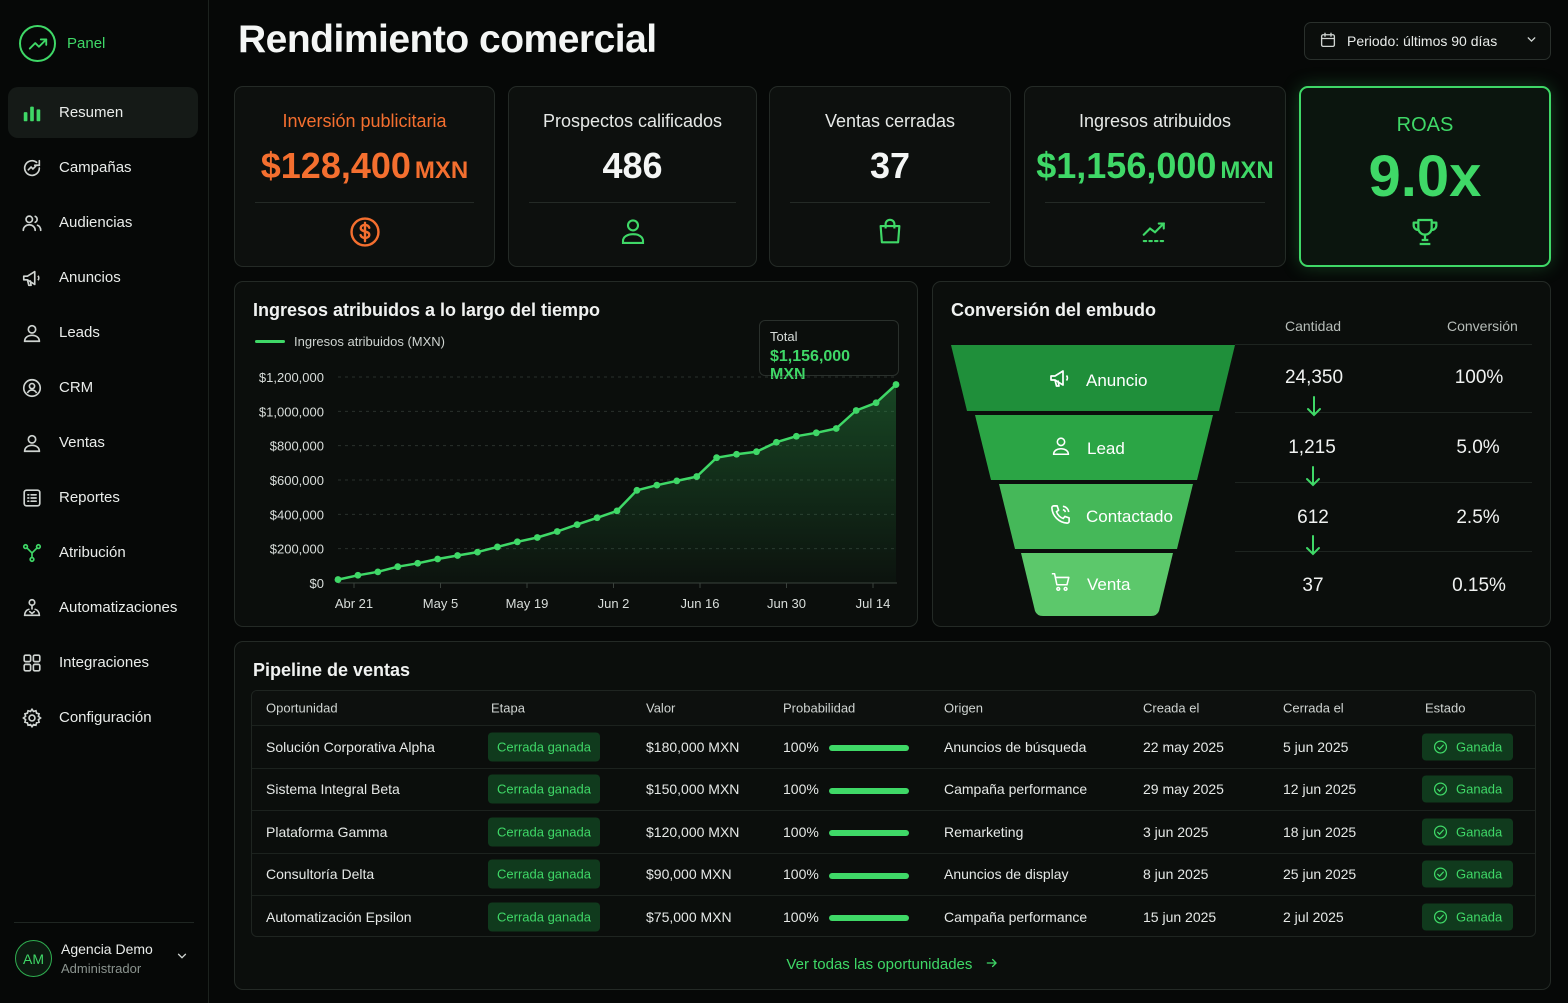 Image resolution: width=1568 pixels, height=1003 pixels. Describe the element at coordinates (32, 608) in the screenshot. I see `automation-icon` at that location.